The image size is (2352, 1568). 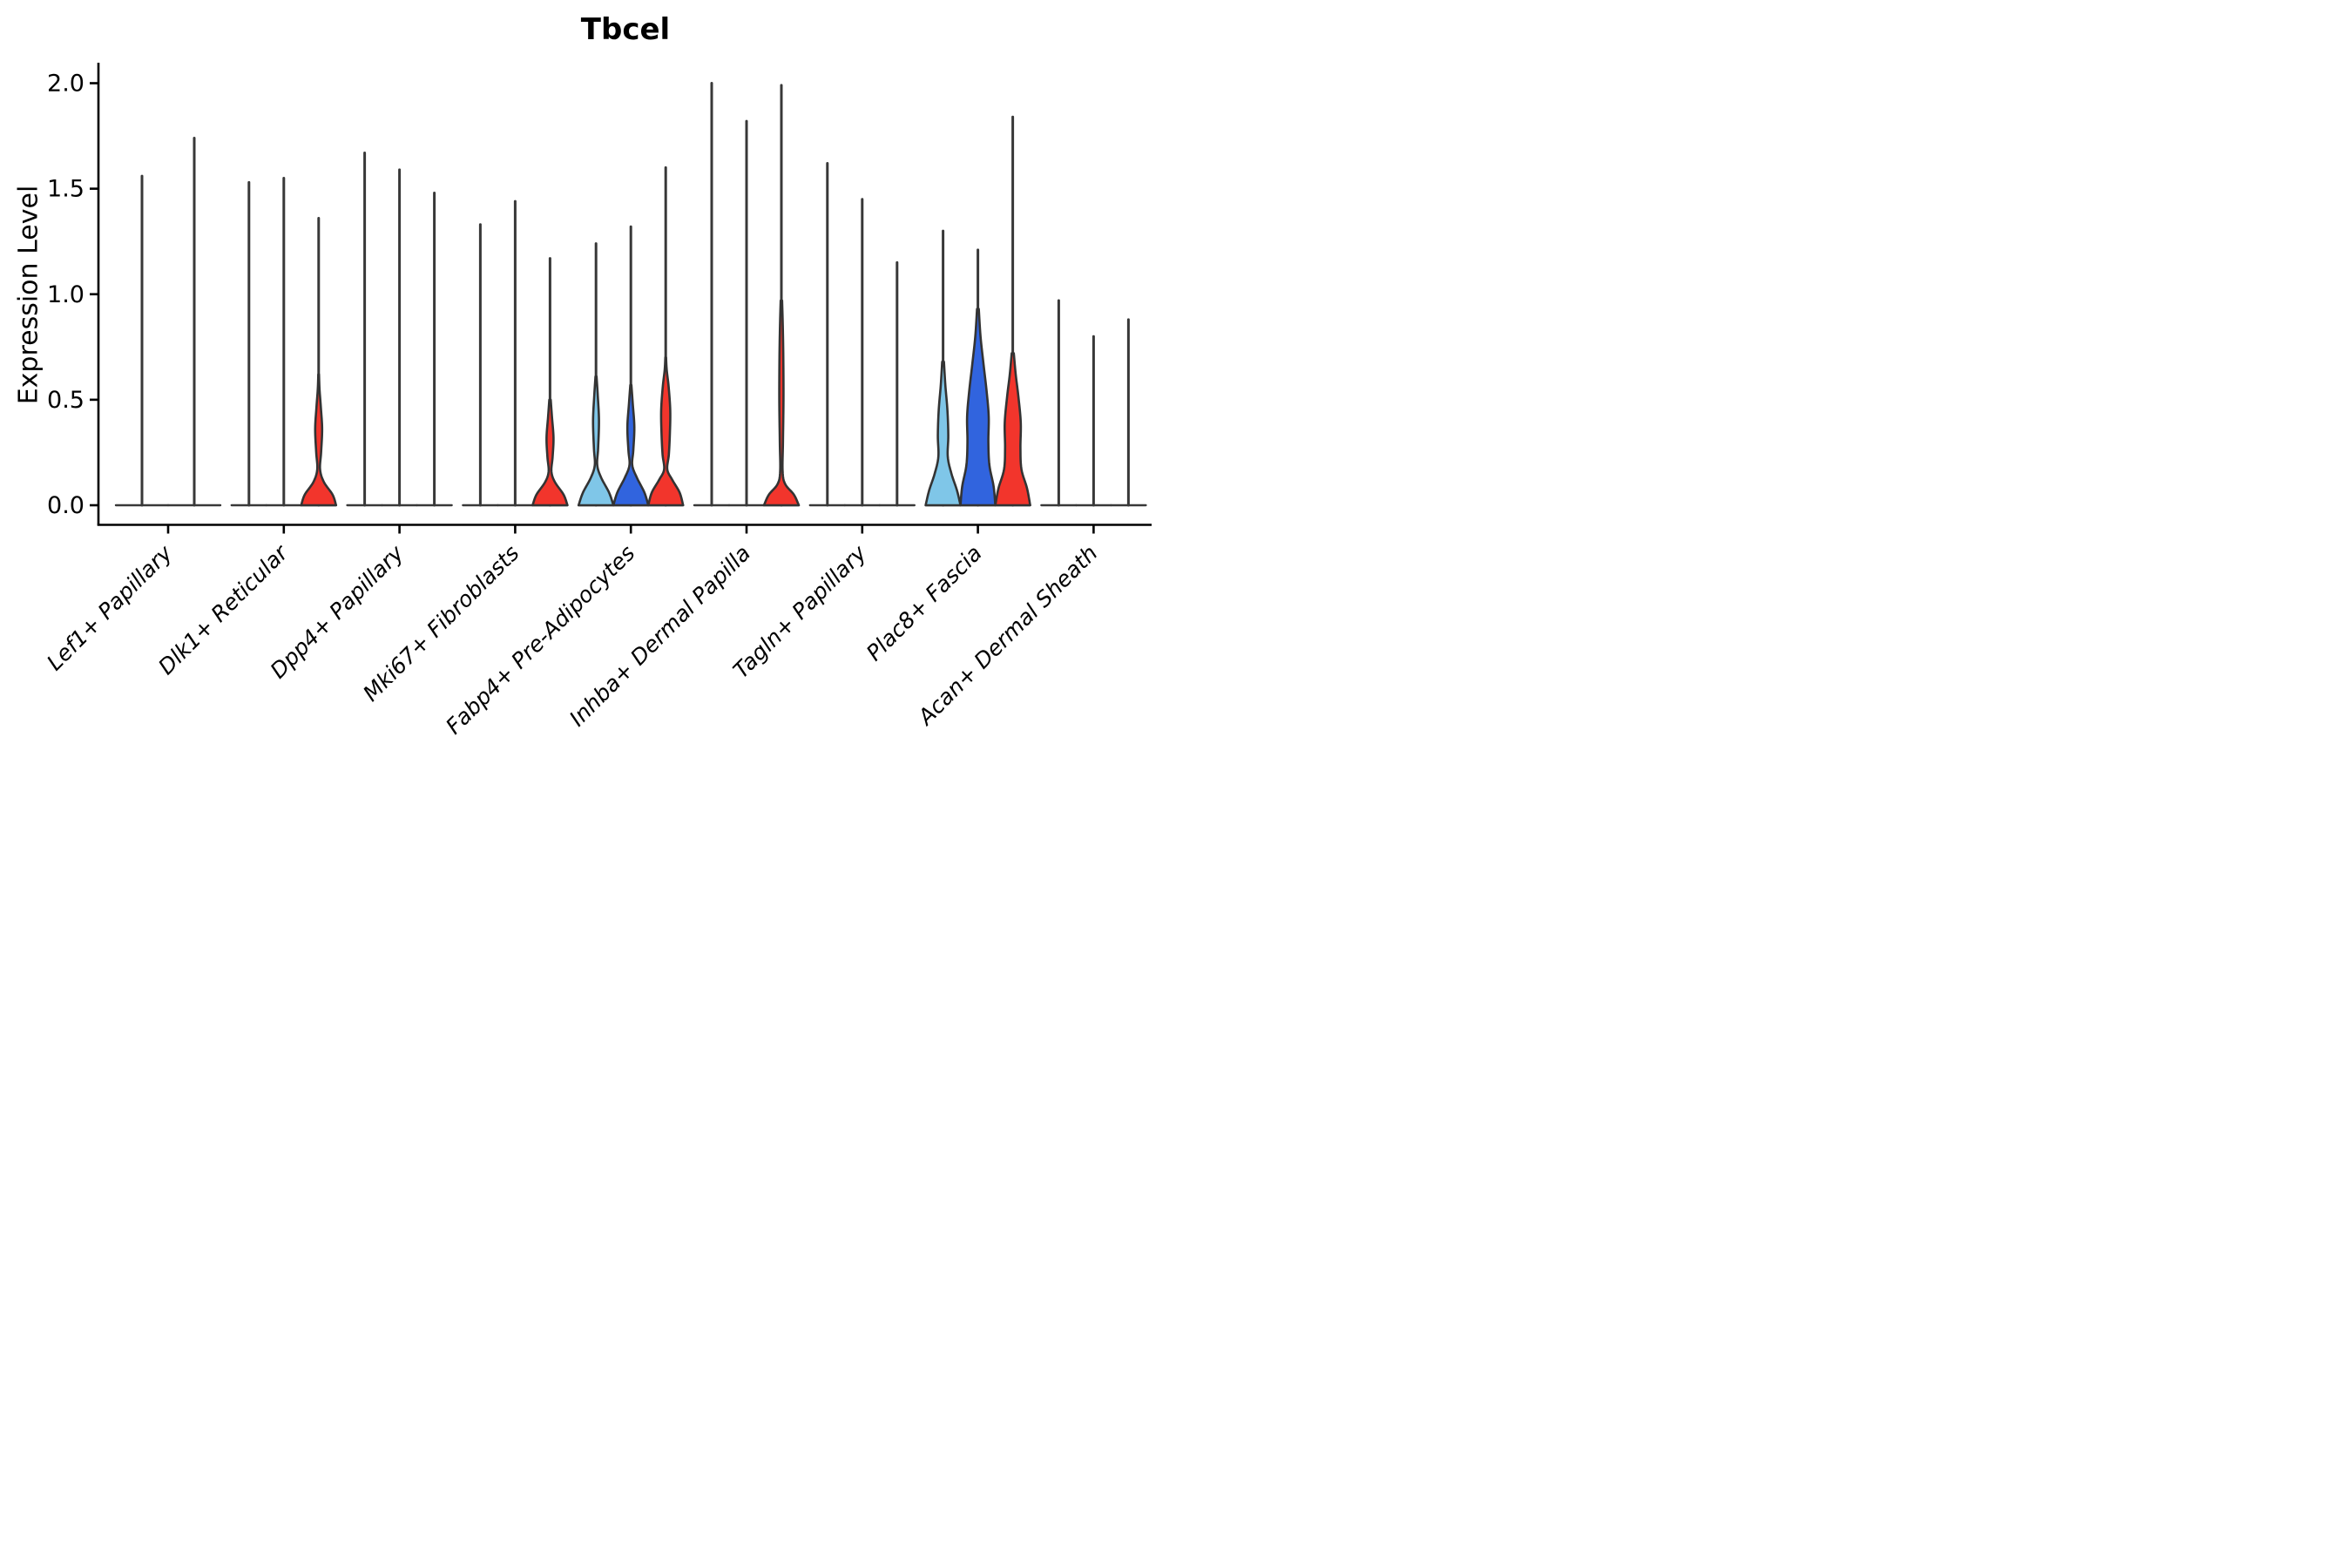 I want to click on y-tick-label: 0.0, so click(x=66, y=505).